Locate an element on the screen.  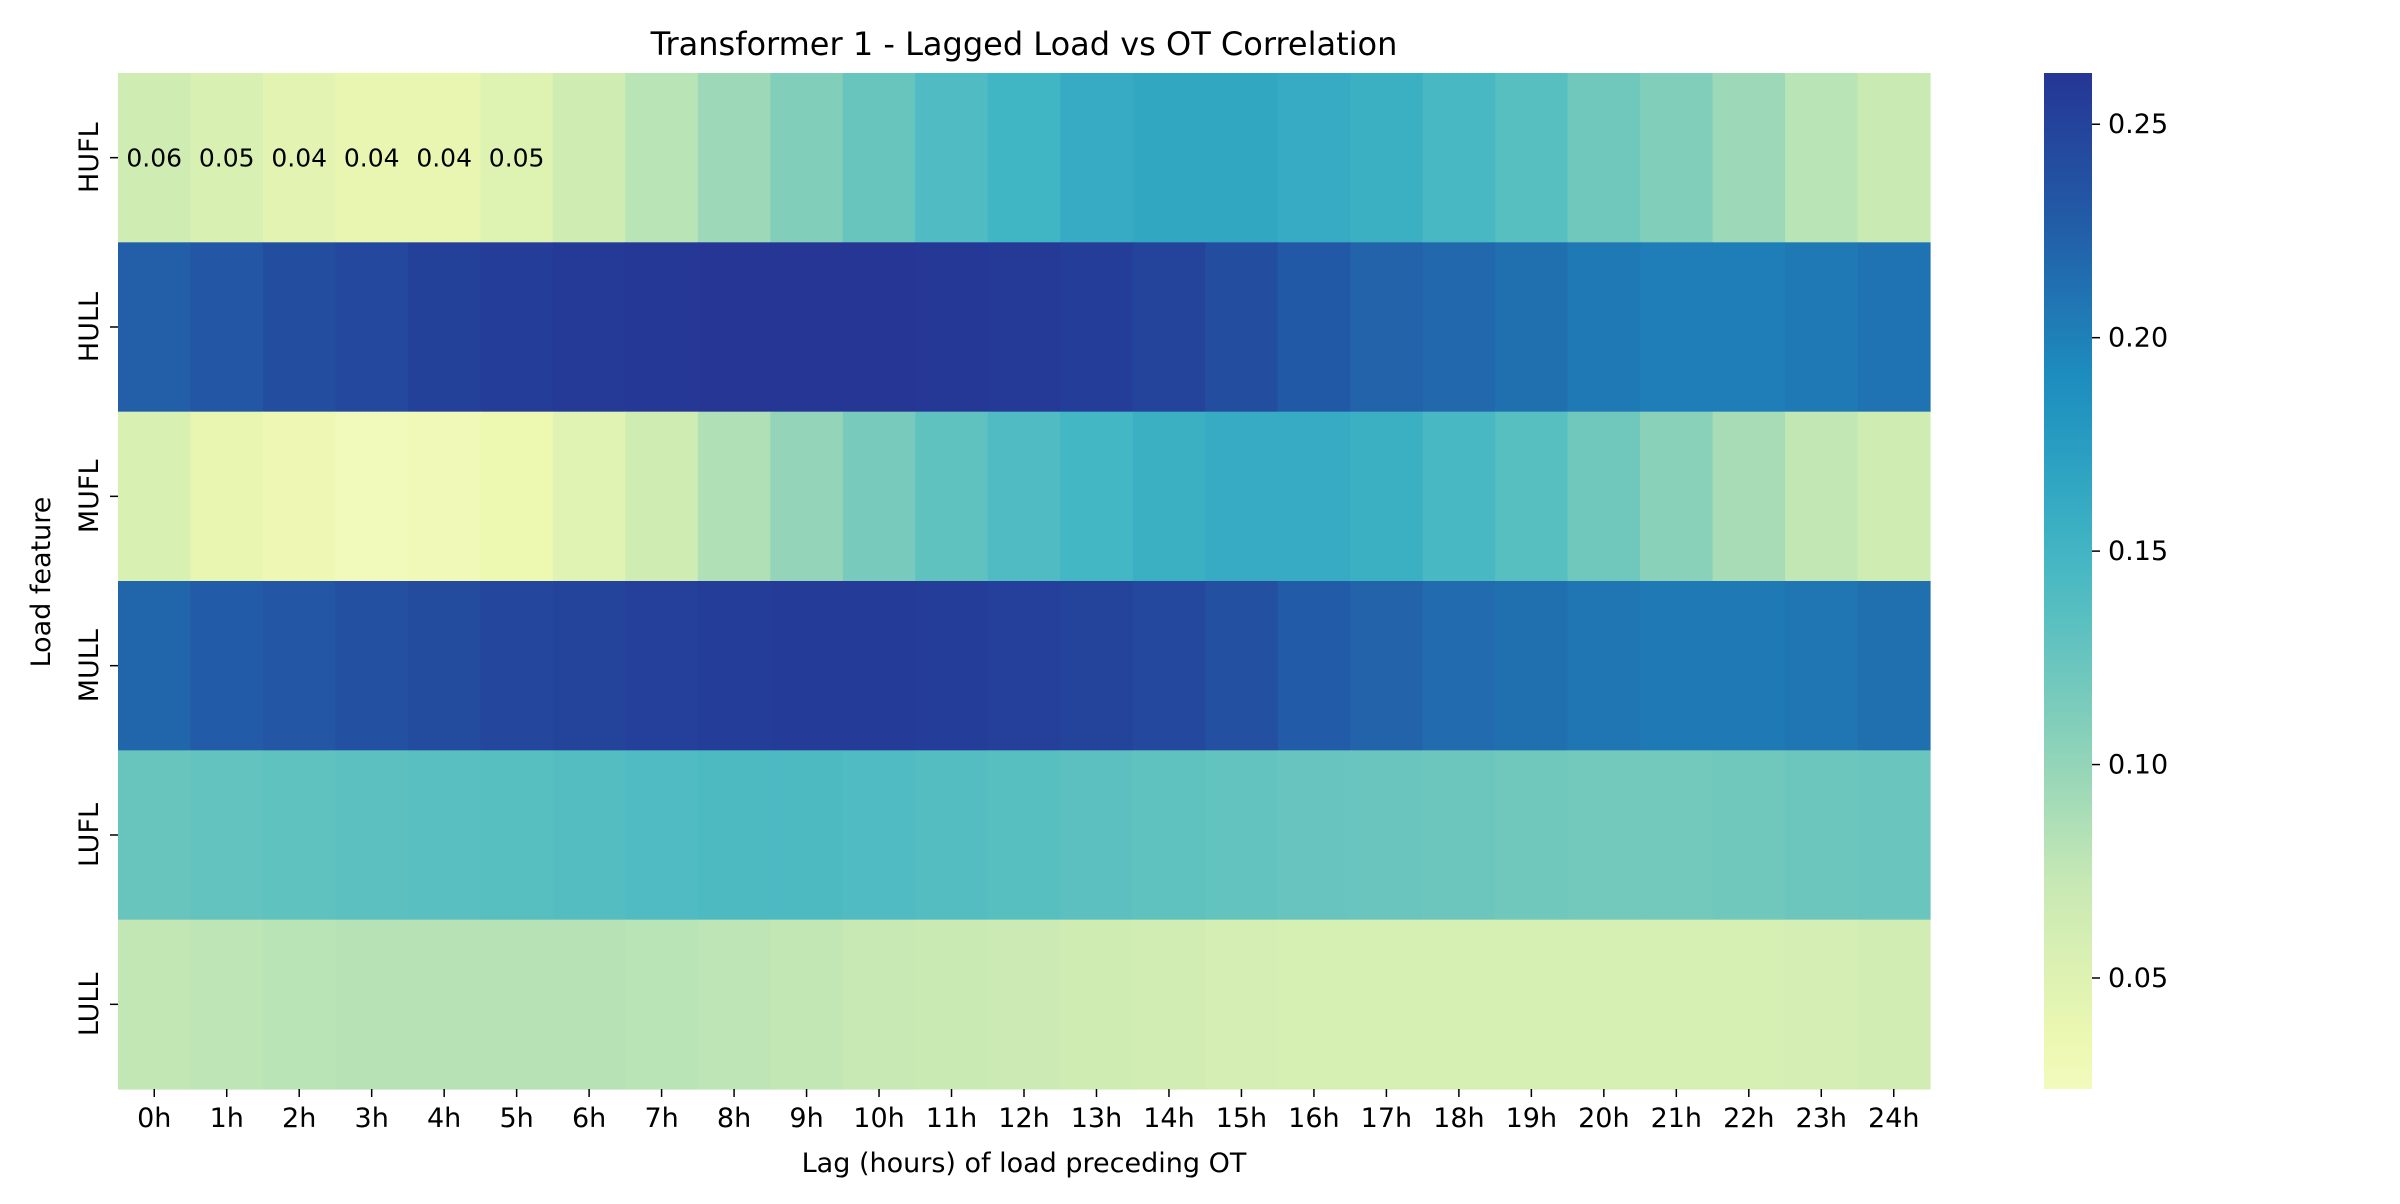
x-tick-label: 16h is located at coordinates (1313, 1118).